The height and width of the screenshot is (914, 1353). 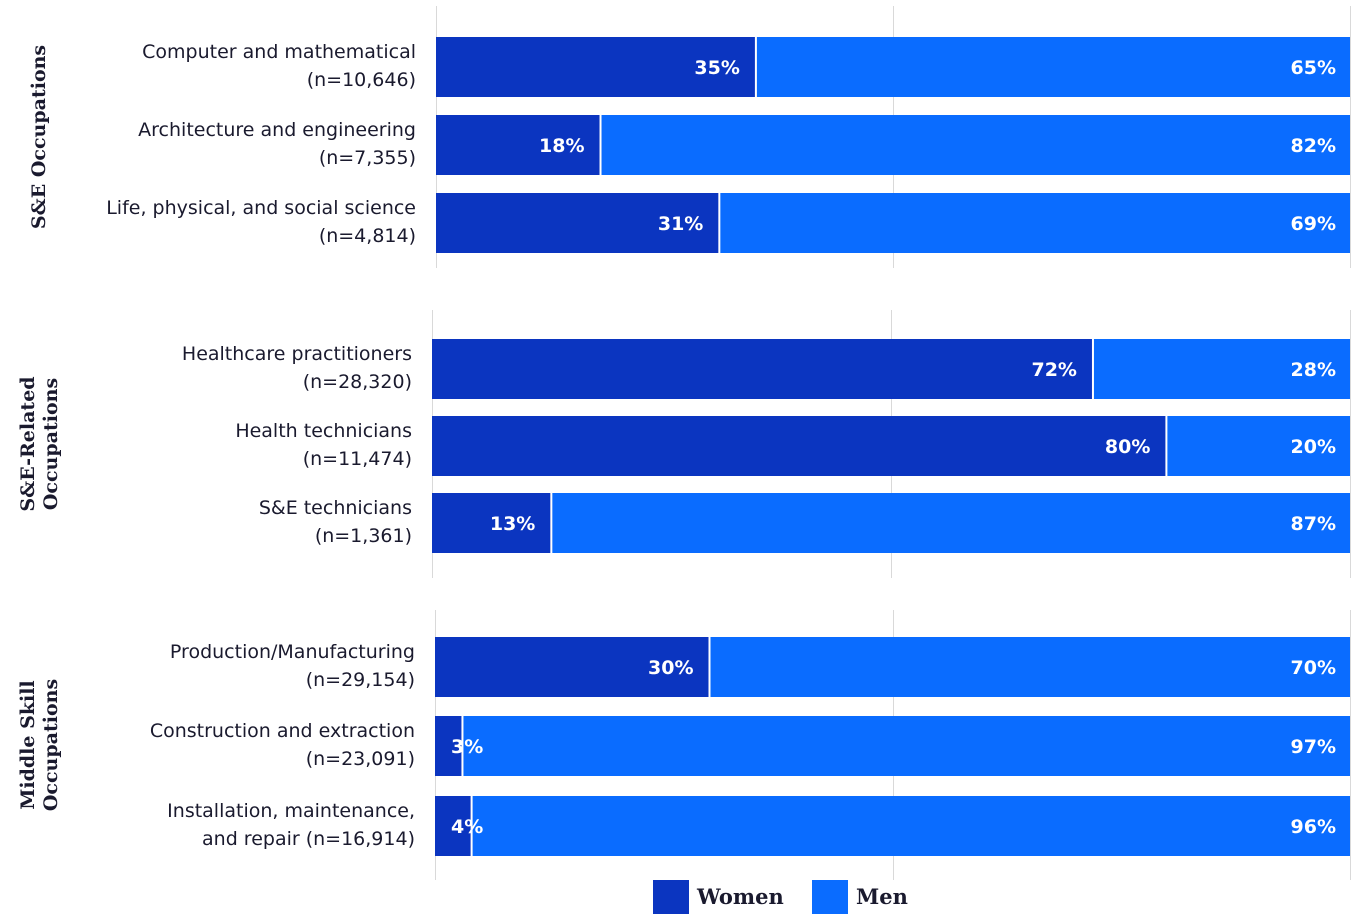 I want to click on legend-item-men: Men, so click(x=860, y=897).